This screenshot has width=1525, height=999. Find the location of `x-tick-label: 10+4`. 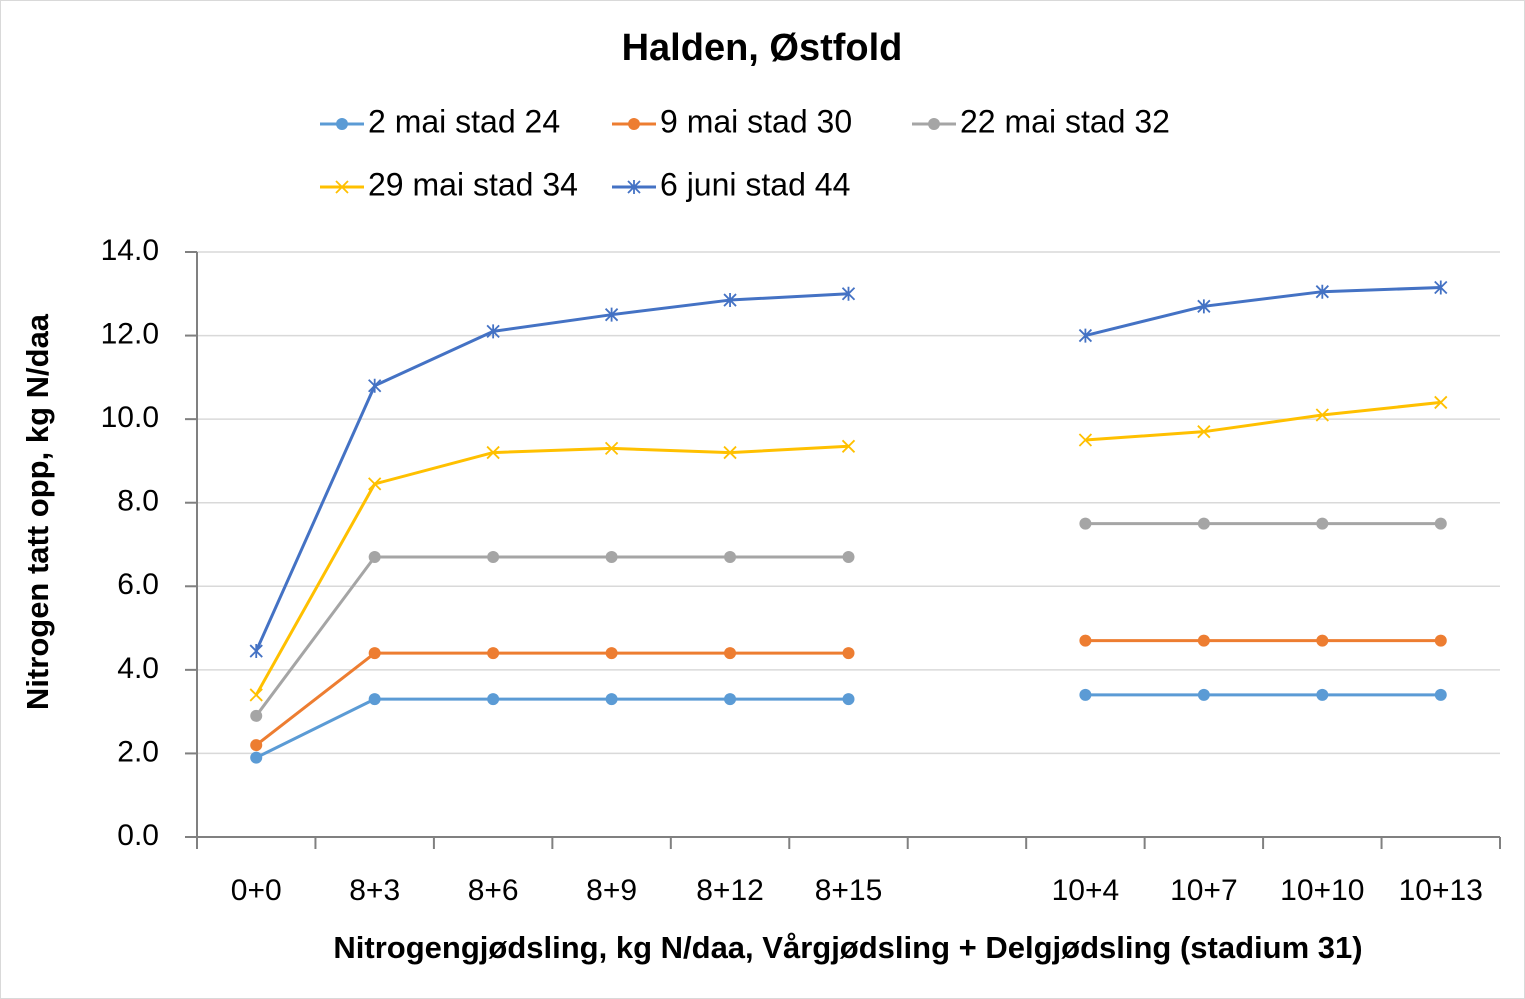

x-tick-label: 10+4 is located at coordinates (1086, 890).